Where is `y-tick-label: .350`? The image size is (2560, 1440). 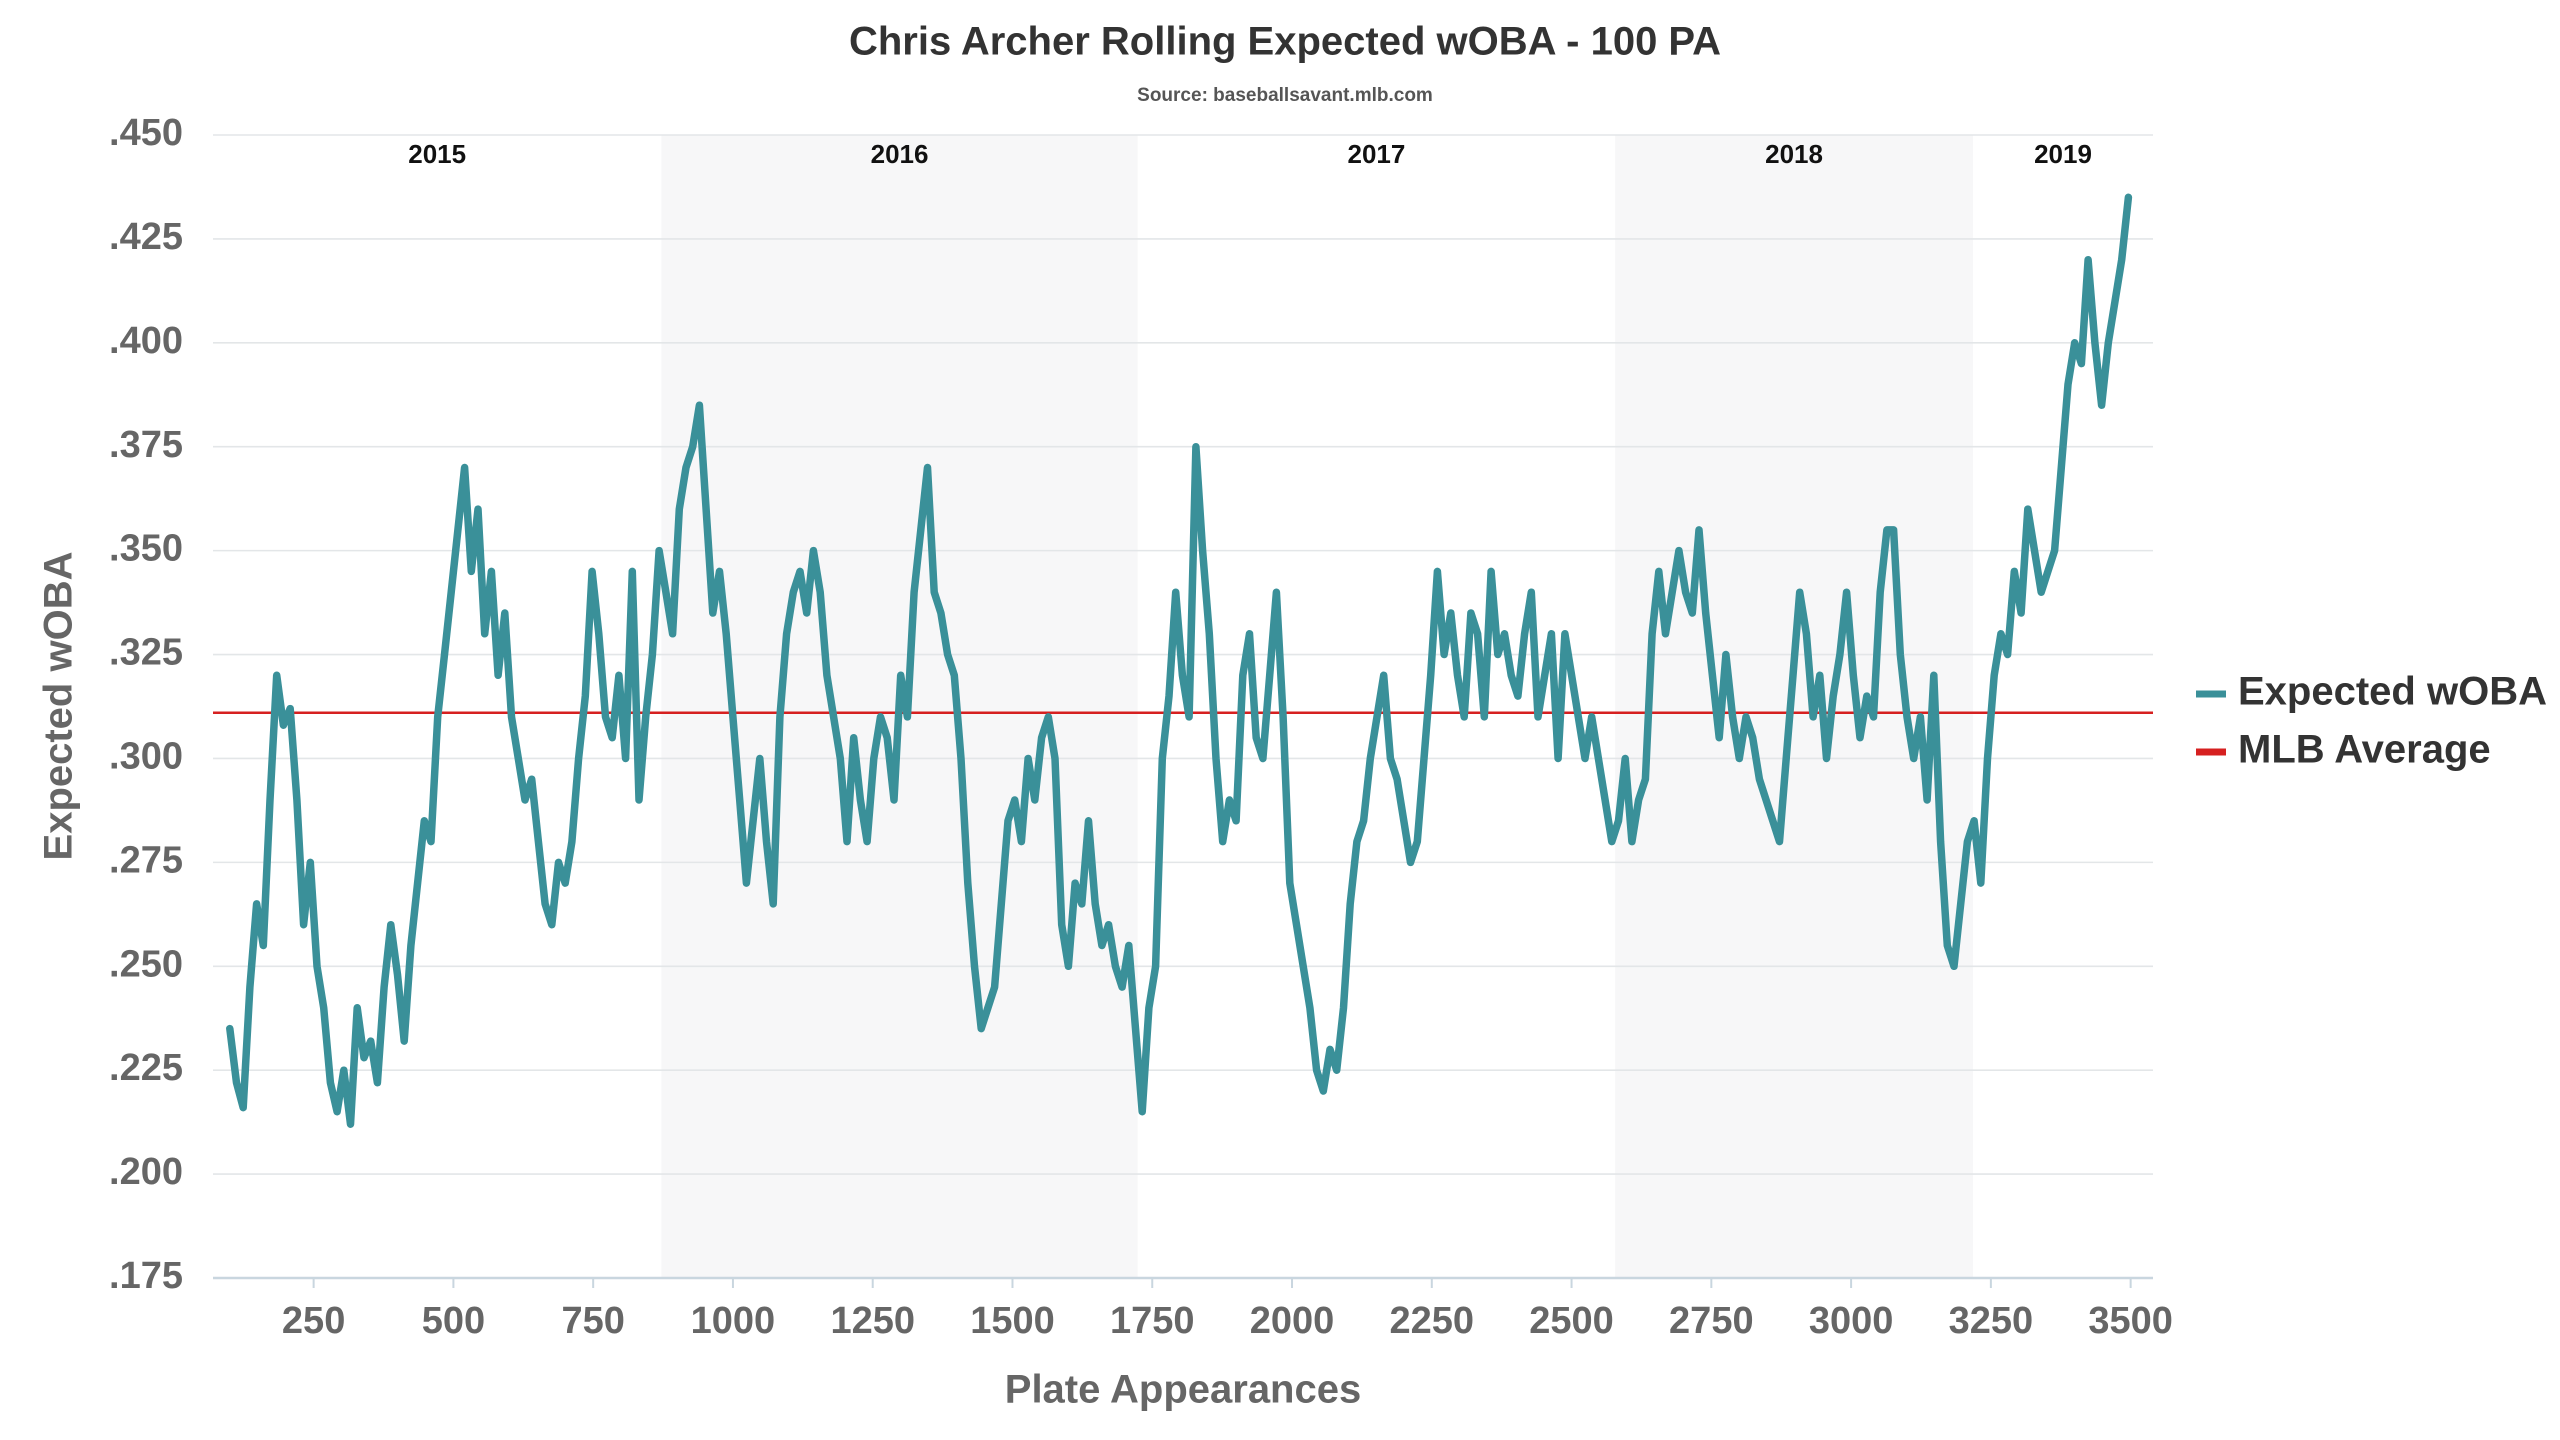
y-tick-label: .350 is located at coordinates (146, 549).